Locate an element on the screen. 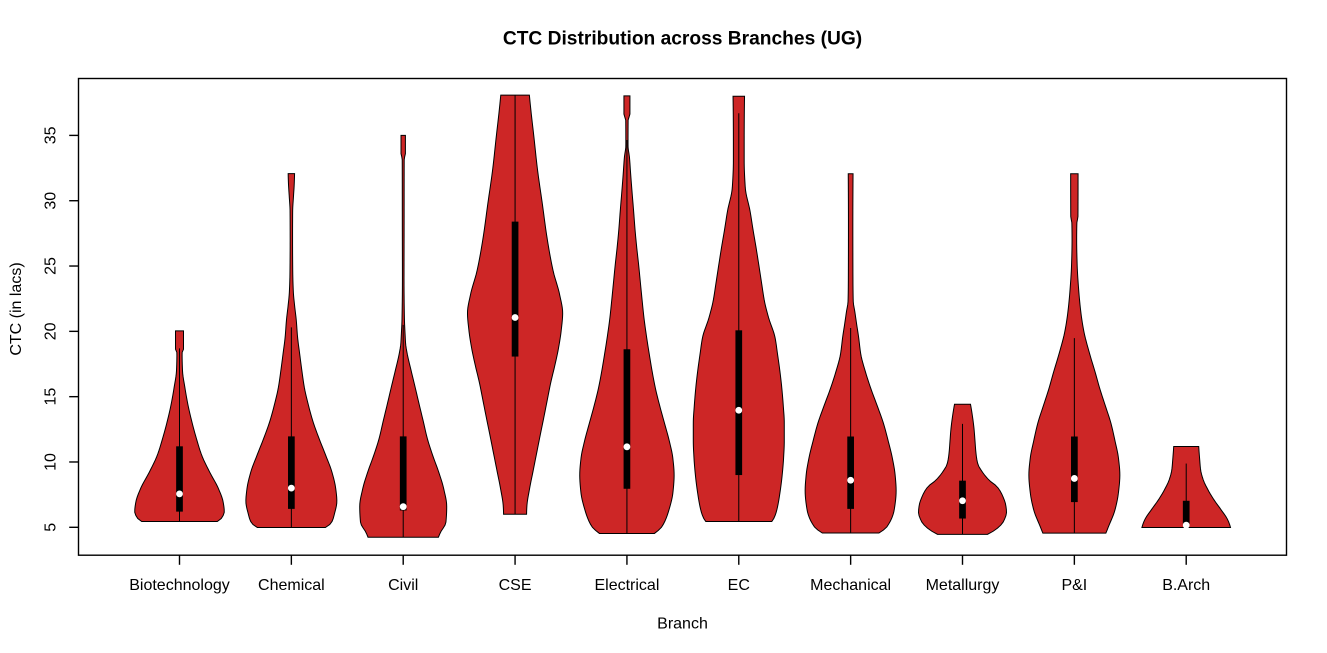 The width and height of the screenshot is (1327, 653). svg-text: 25 is located at coordinates (51, 266).